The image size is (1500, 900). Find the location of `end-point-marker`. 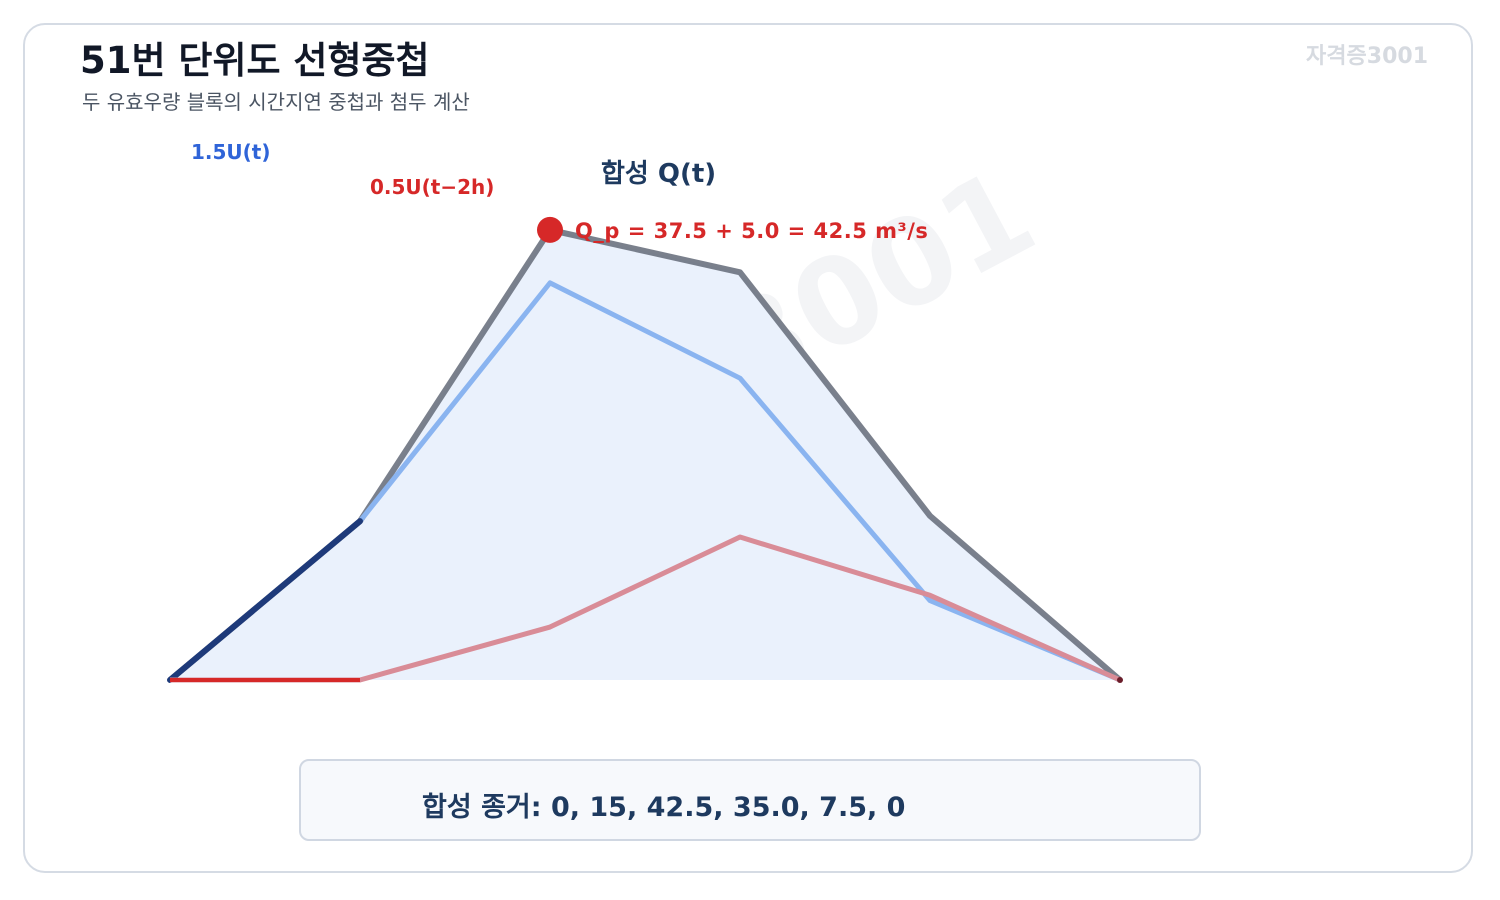

end-point-marker is located at coordinates (1120, 680).